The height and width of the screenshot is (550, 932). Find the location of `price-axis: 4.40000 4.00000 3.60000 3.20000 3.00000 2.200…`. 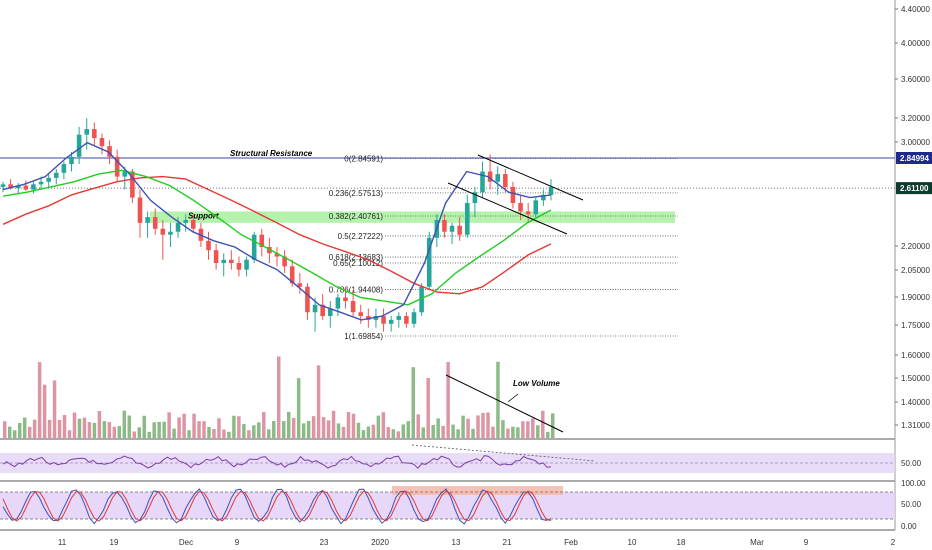

price-axis: 4.40000 4.00000 3.60000 3.20000 3.00000 2.200… is located at coordinates (913, 268).